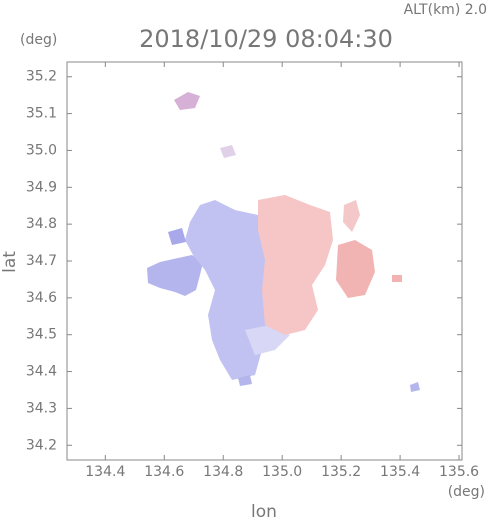 This screenshot has height=525, width=491. What do you see at coordinates (266, 39) in the screenshot?
I see `chart-title: 2018/10/29 08:04:30` at bounding box center [266, 39].